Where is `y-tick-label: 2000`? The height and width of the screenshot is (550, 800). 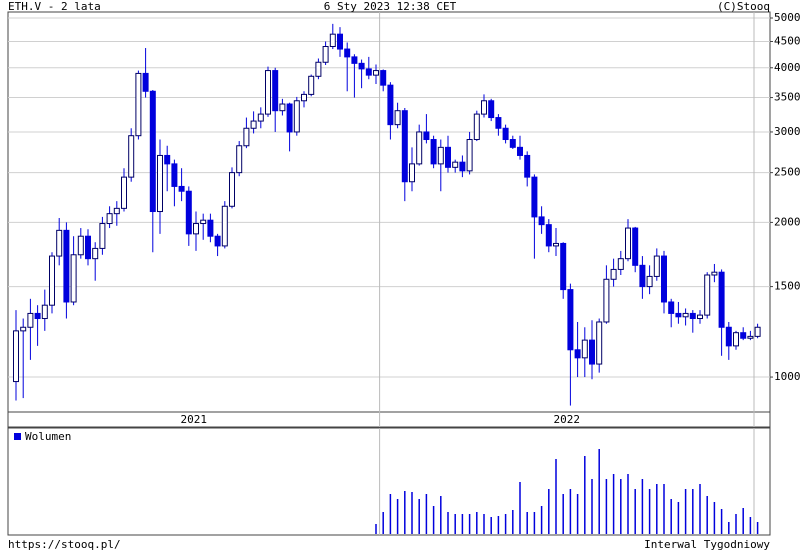
y-tick-label: 2000 is located at coordinates (787, 221).